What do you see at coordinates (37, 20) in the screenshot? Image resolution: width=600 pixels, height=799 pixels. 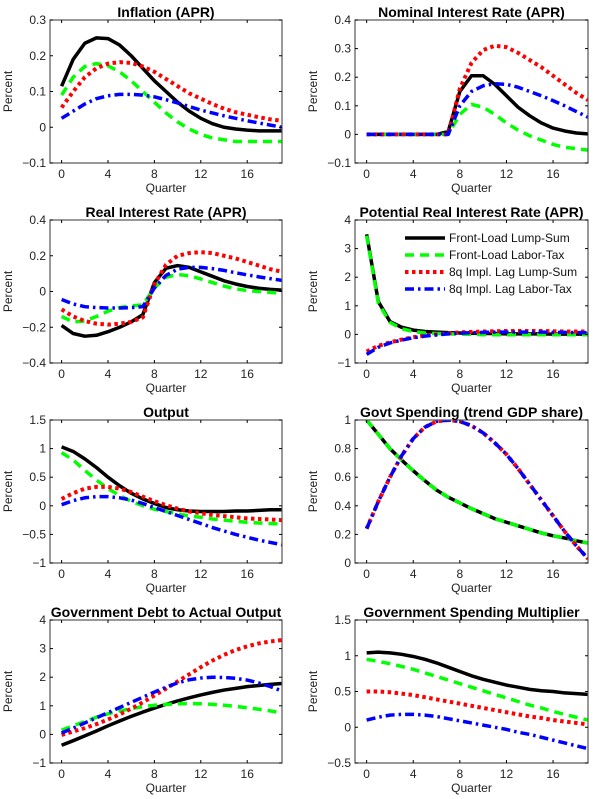 I see `y-tick-label: 0.3` at bounding box center [37, 20].